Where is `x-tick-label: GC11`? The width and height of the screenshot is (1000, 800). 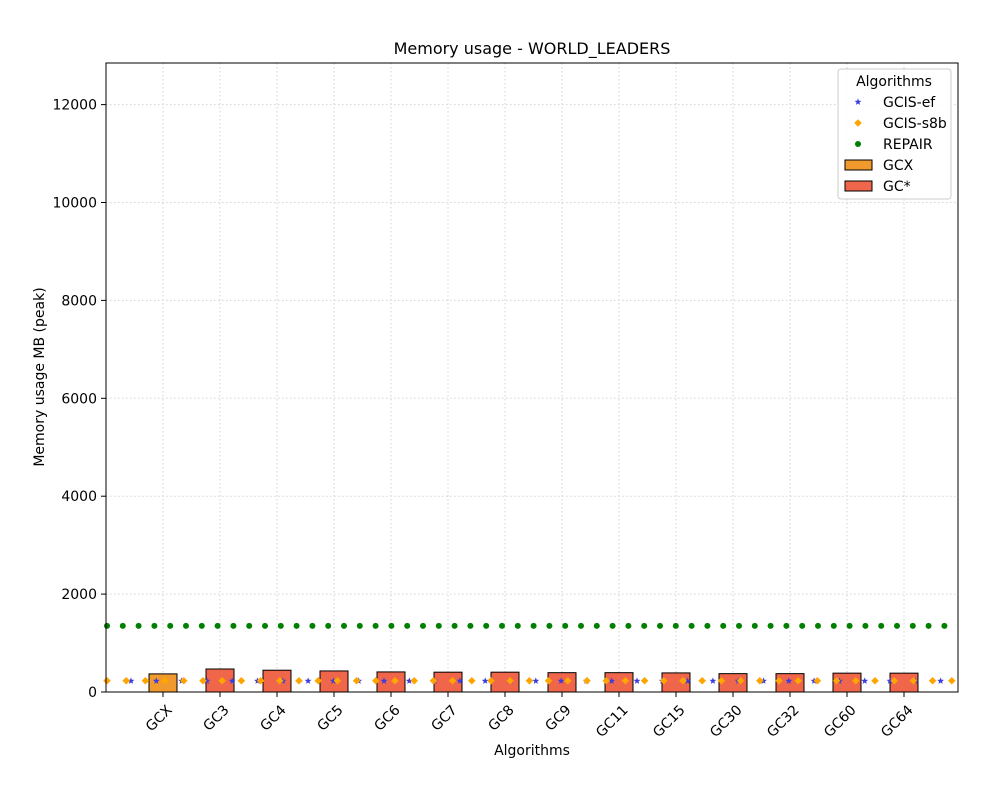 x-tick-label: GC11 is located at coordinates (612, 721).